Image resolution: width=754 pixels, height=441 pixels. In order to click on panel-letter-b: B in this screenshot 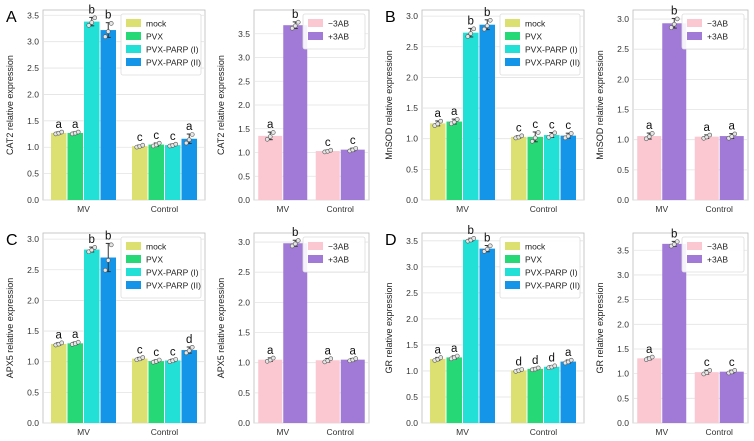, I will do `click(390, 17)`.